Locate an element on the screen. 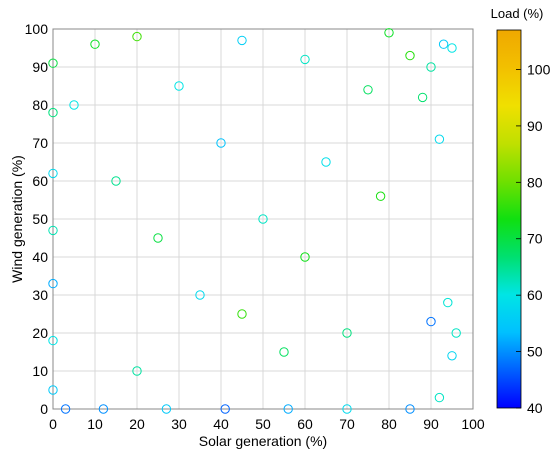 Image resolution: width=550 pixels, height=458 pixels. x-axis-title: Solar generation (%) is located at coordinates (263, 441).